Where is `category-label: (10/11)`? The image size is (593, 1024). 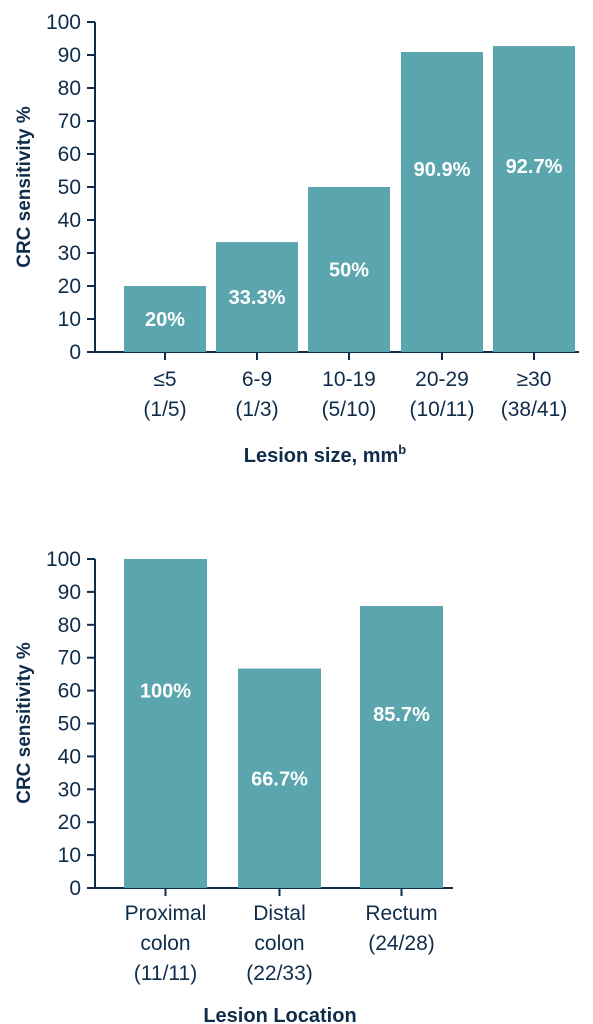
category-label: (10/11) is located at coordinates (442, 409).